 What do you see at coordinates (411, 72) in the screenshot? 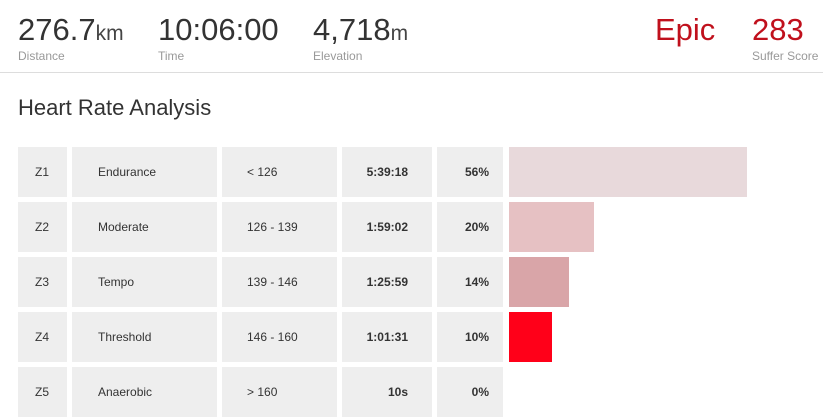
I see `divider` at bounding box center [411, 72].